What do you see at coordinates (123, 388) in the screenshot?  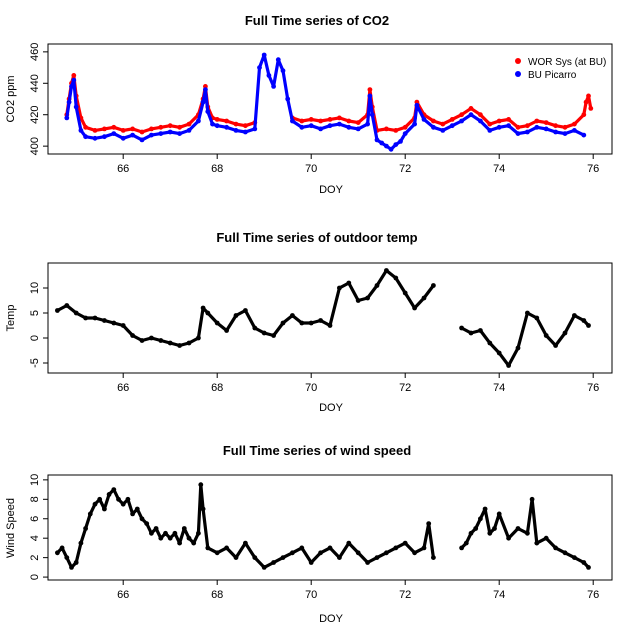 I see `x-tick-label: 66` at bounding box center [123, 388].